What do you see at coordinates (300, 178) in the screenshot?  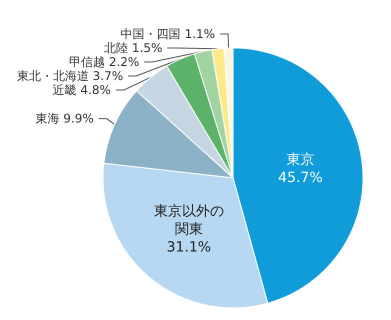 I see `data-label: 45.7%` at bounding box center [300, 178].